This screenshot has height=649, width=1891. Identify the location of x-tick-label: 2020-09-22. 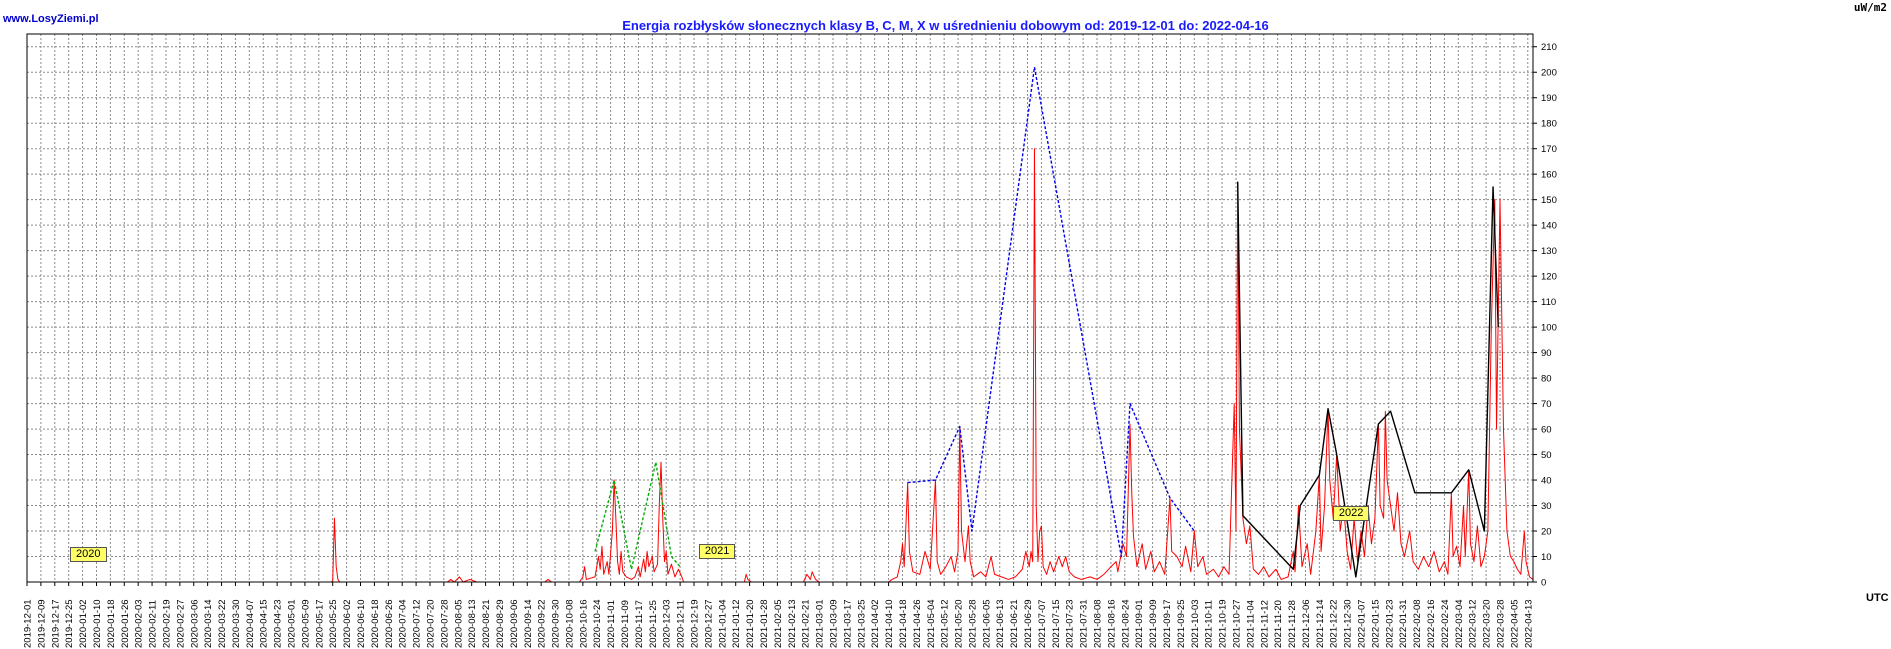
(542, 623).